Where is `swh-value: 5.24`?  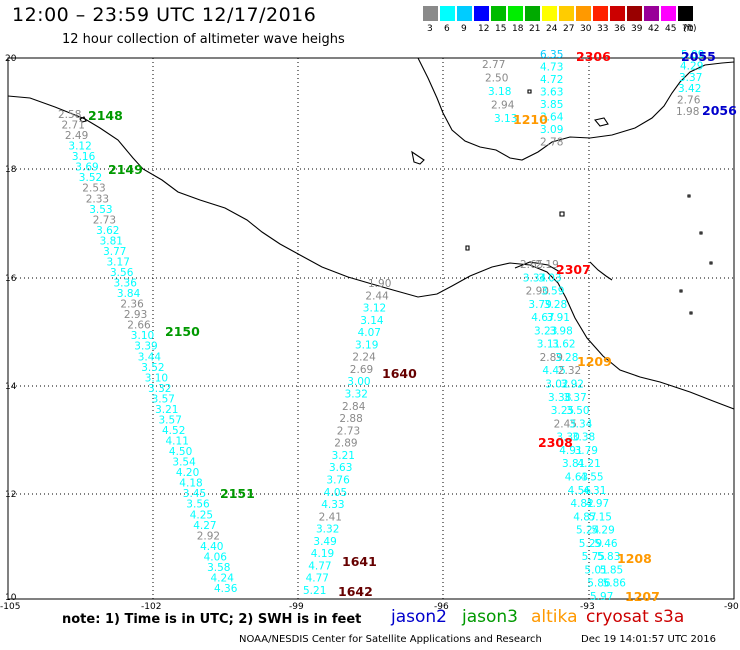 swh-value: 5.24 is located at coordinates (588, 531).